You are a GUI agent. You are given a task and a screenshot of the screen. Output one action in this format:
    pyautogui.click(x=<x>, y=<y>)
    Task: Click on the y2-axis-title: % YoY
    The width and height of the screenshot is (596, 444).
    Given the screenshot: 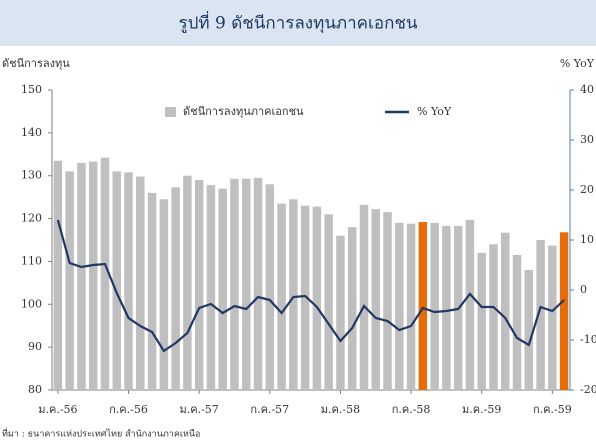 What is the action you would take?
    pyautogui.click(x=577, y=63)
    